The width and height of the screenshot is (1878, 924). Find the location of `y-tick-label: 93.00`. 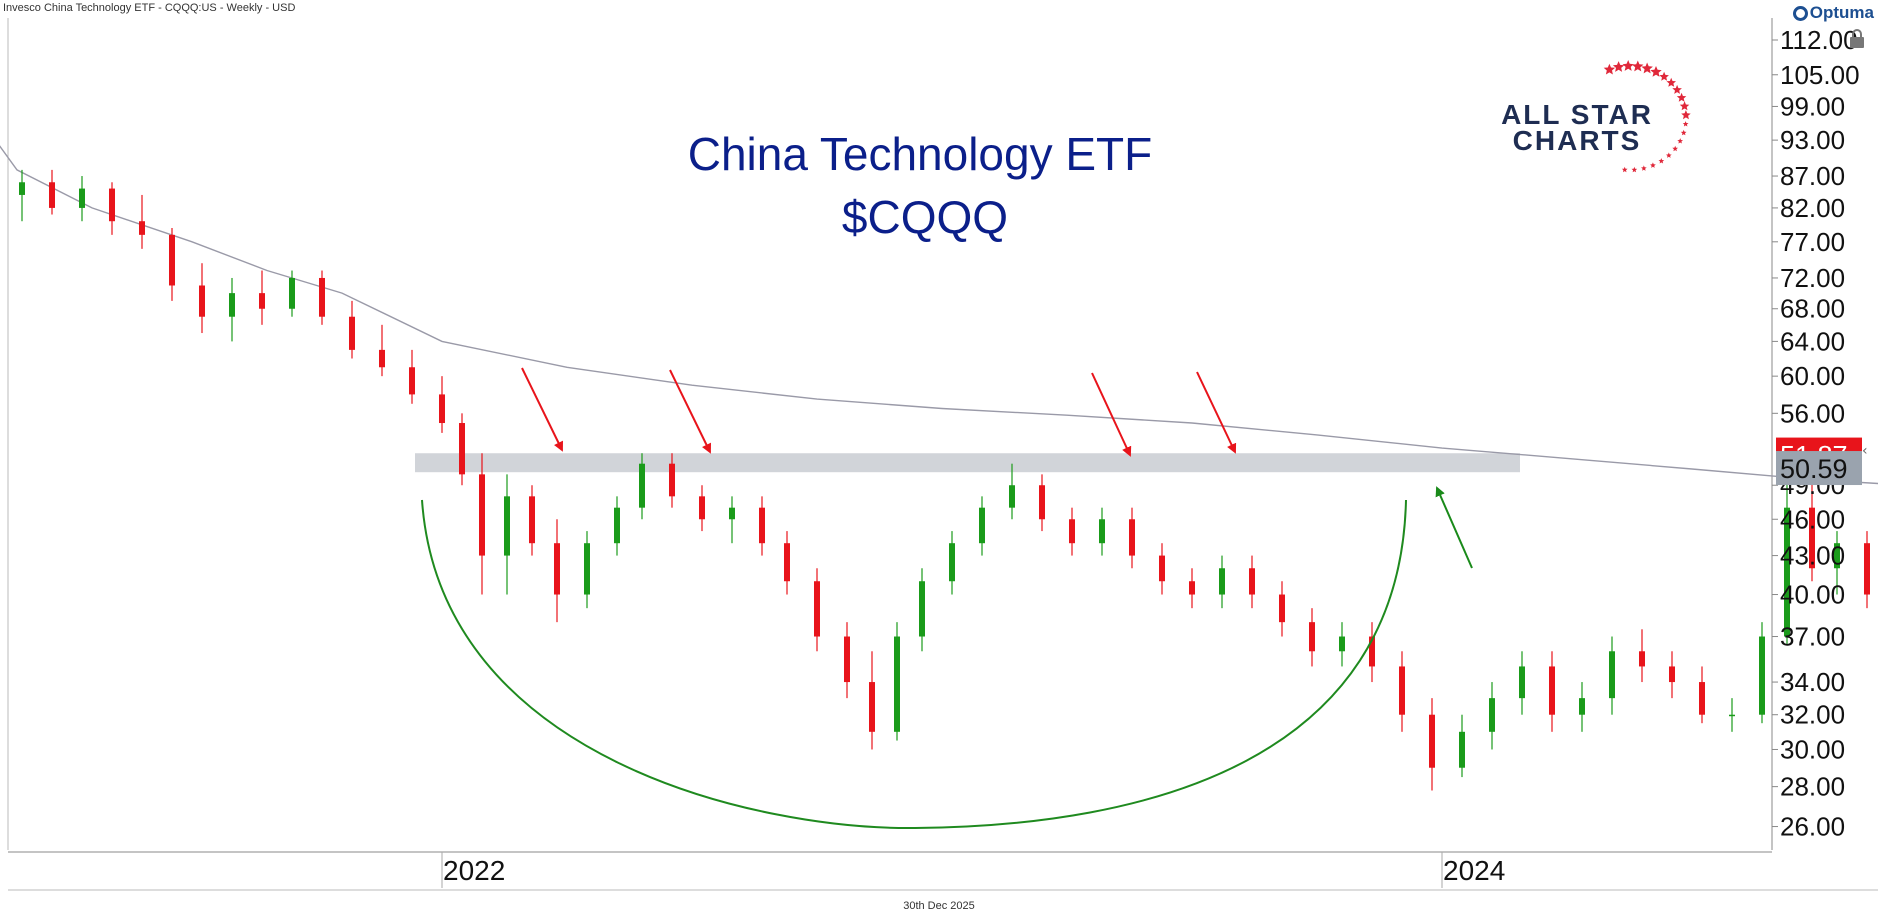

y-tick-label: 93.00 is located at coordinates (1812, 140).